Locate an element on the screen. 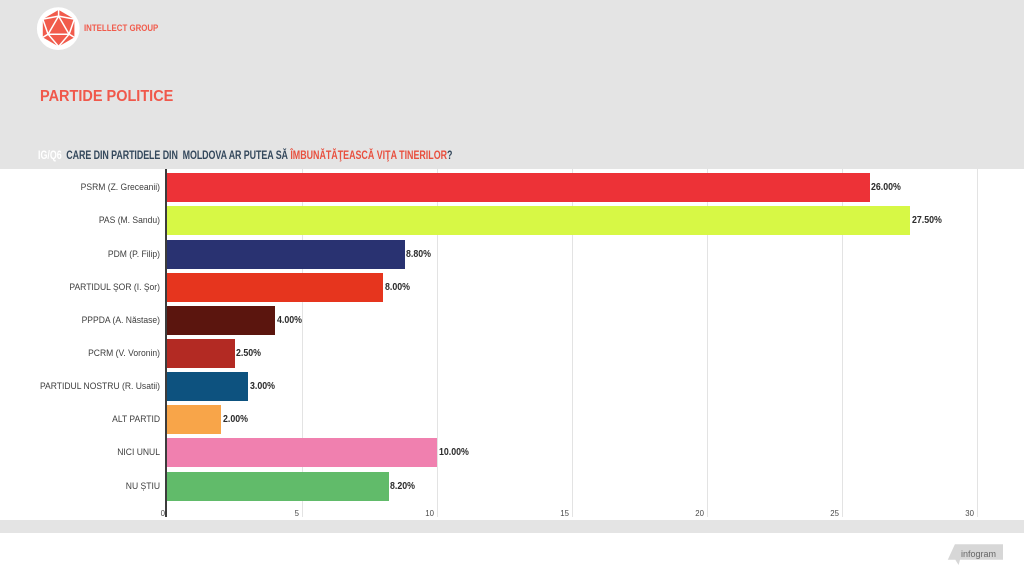 The image size is (1024, 575). svg-text: infogram is located at coordinates (978, 554).